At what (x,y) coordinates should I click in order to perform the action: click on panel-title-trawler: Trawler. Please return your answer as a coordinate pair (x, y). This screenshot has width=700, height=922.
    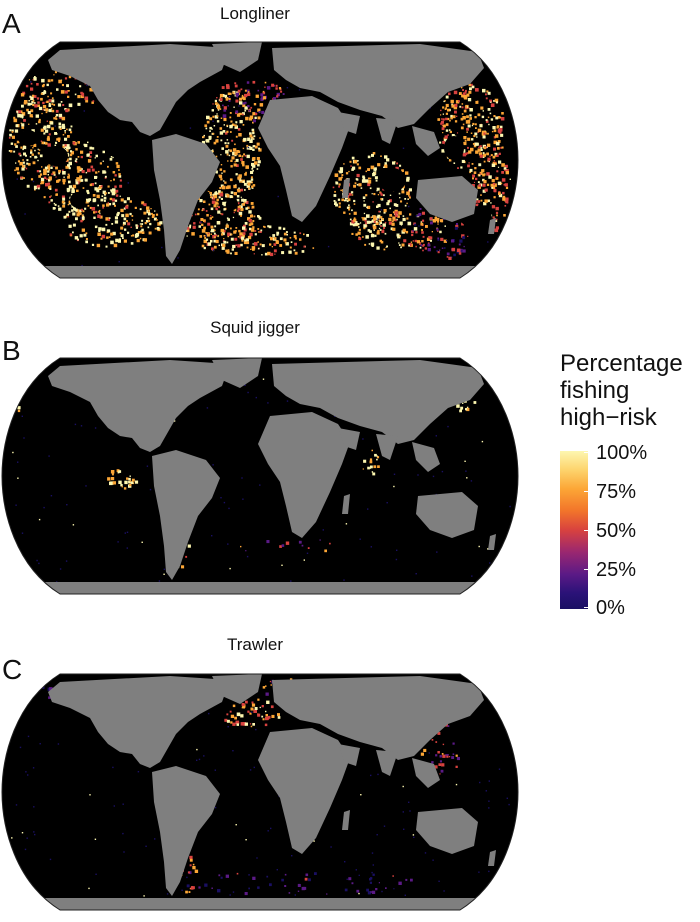
    Looking at the image, I should click on (255, 644).